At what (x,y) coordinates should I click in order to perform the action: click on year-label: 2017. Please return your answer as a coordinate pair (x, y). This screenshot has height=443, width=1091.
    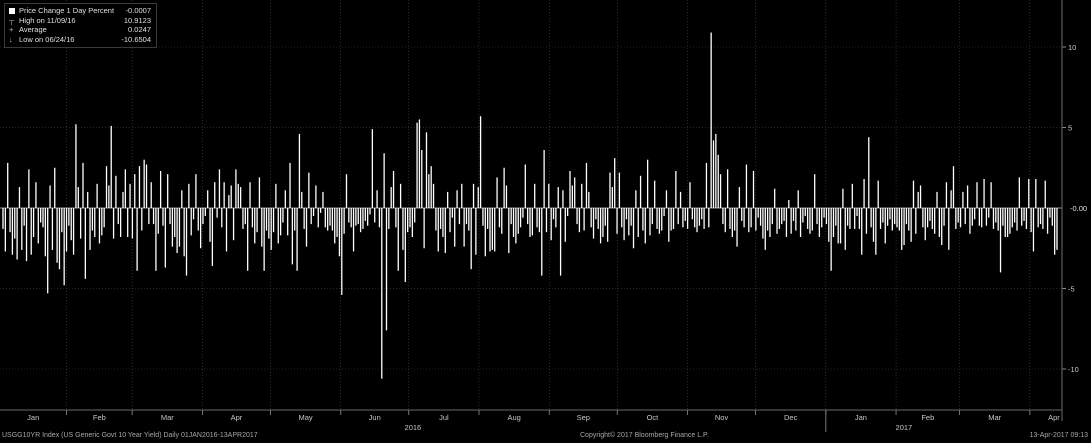
    Looking at the image, I should click on (904, 427).